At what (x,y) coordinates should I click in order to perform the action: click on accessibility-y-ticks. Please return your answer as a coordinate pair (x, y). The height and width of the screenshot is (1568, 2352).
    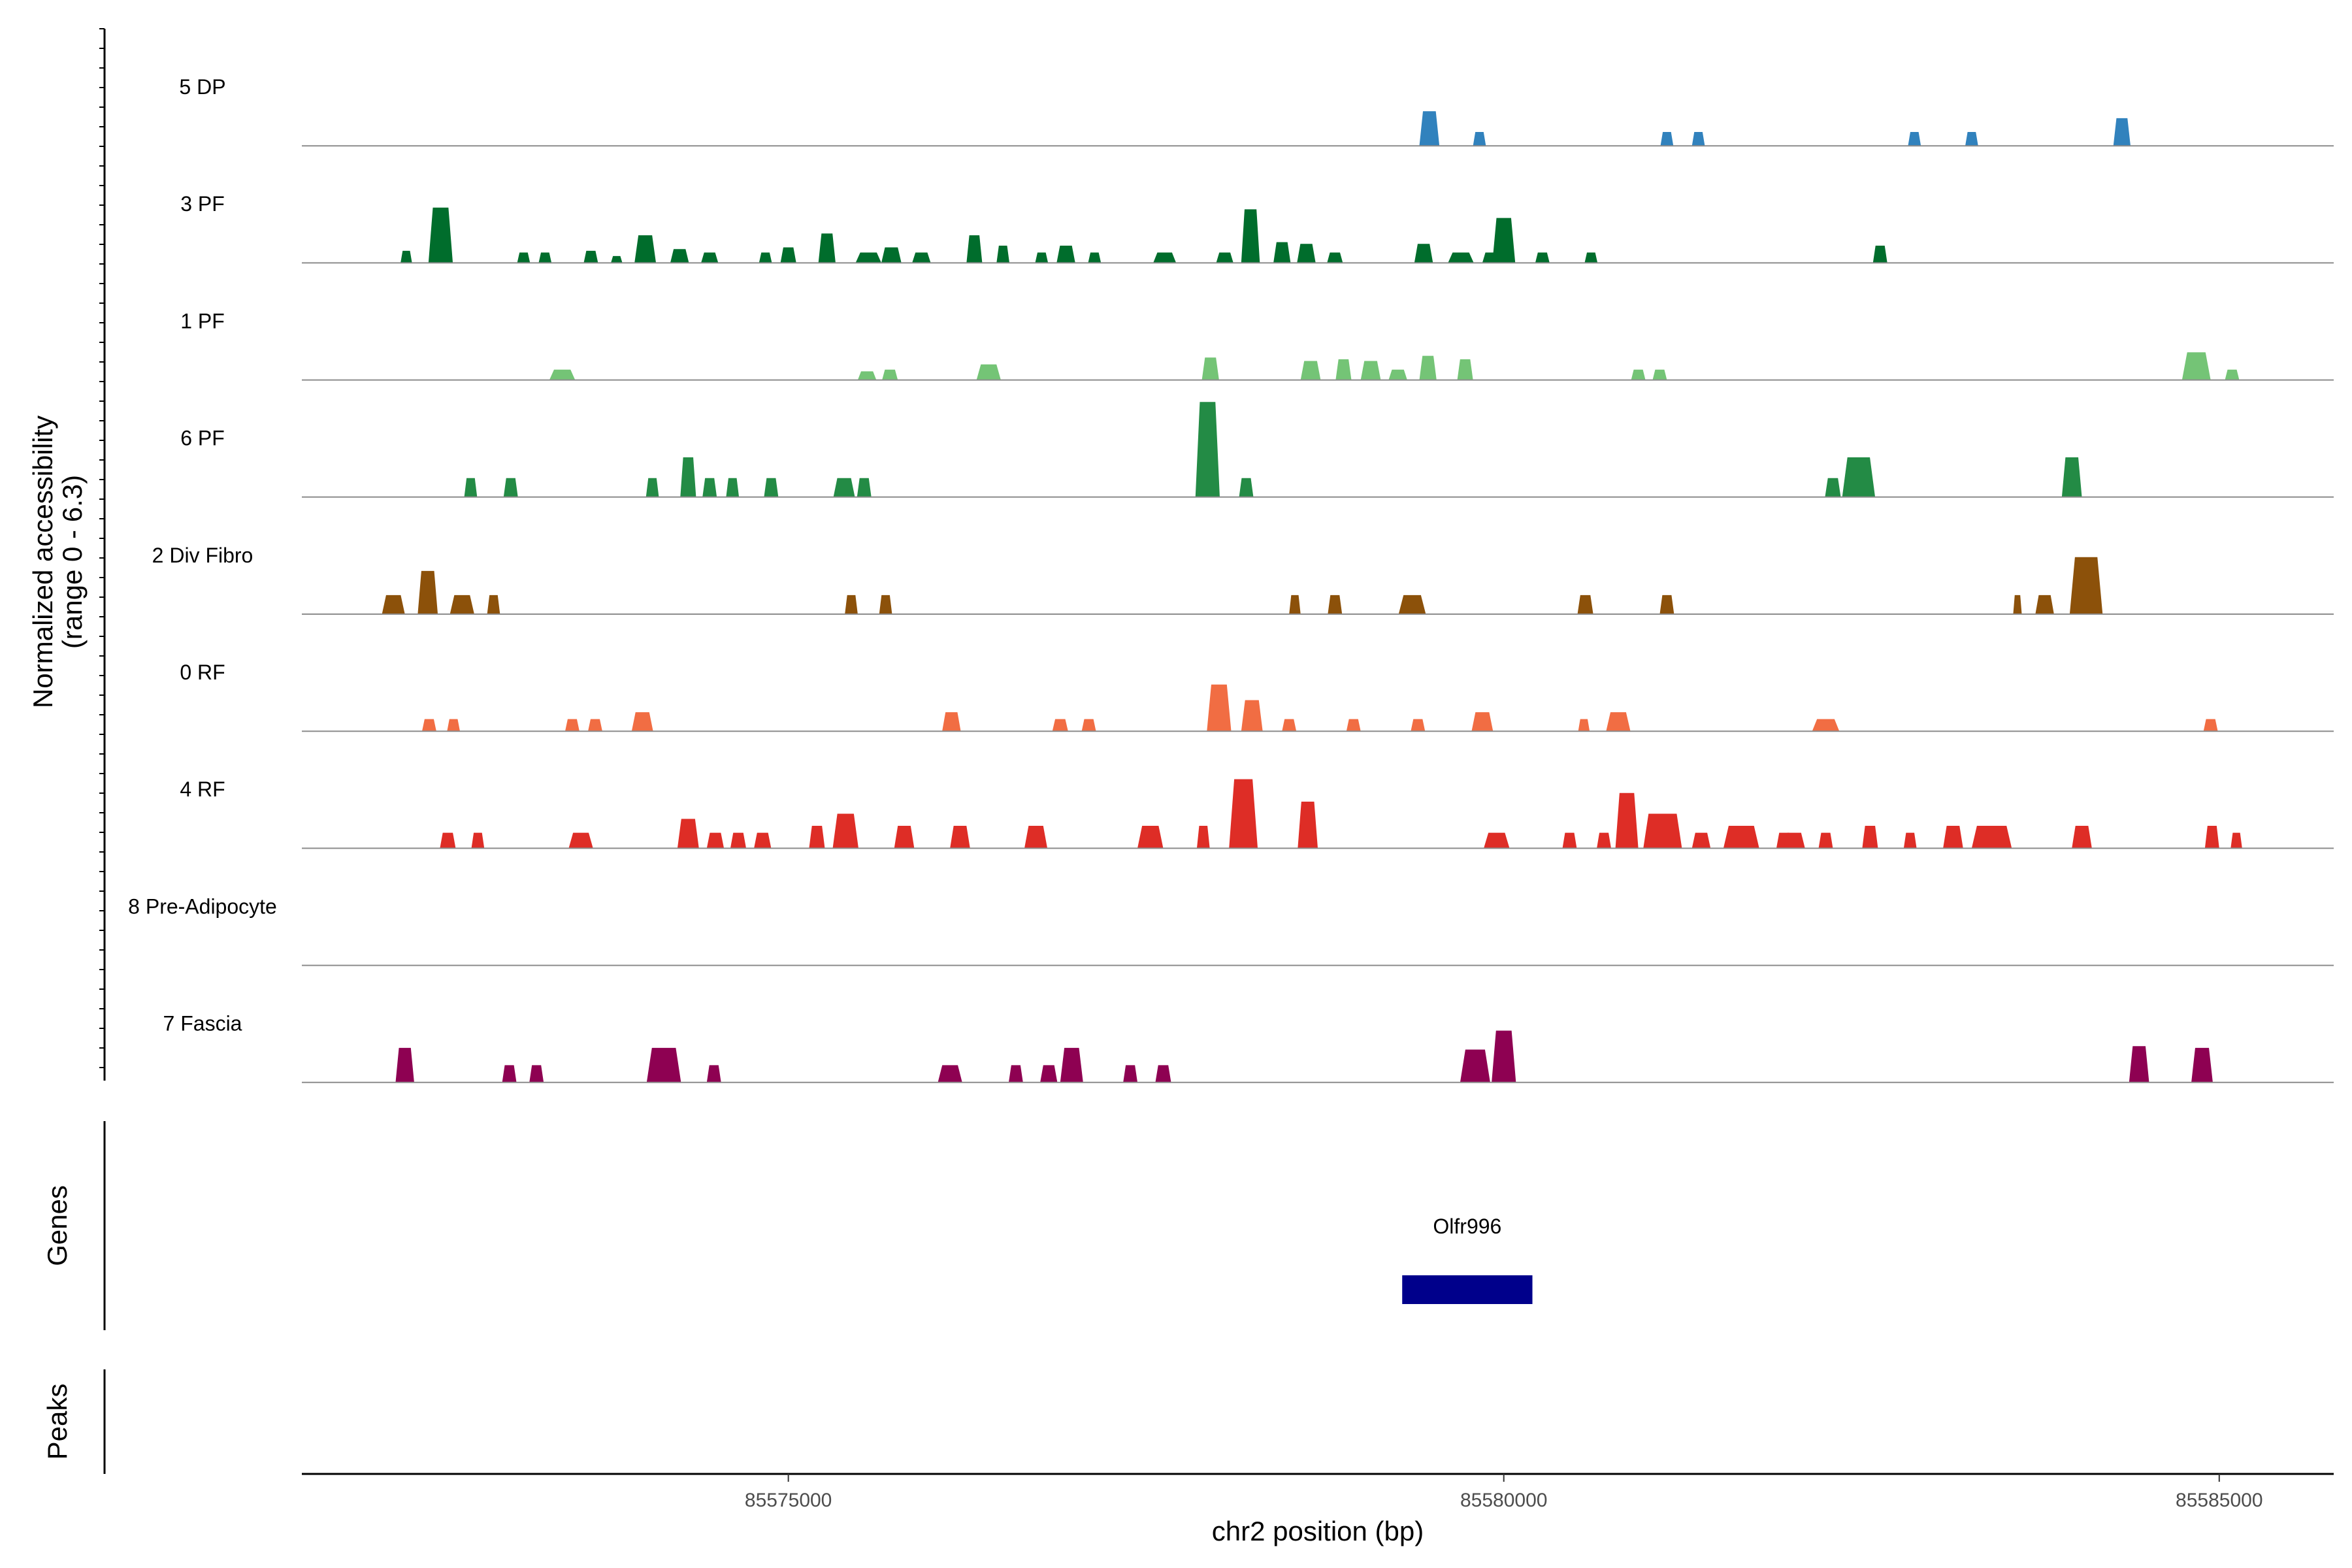
    Looking at the image, I should click on (102, 548).